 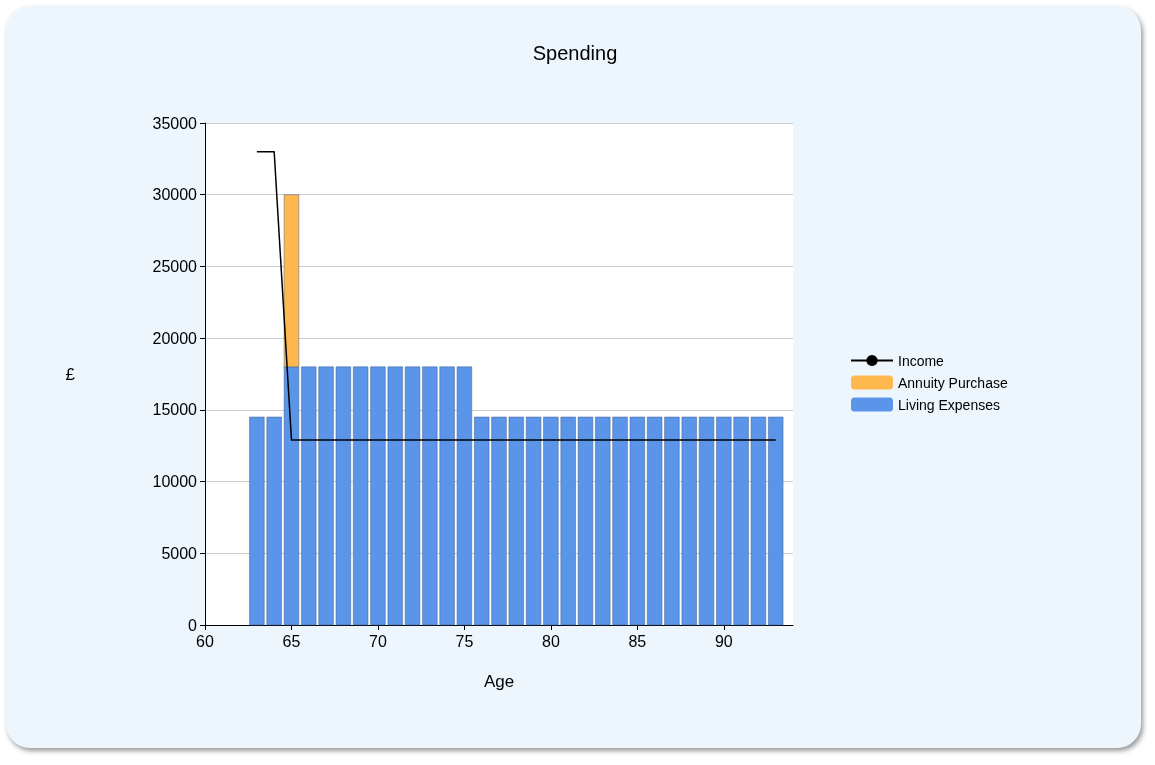 I want to click on y-tick-label: 5000, so click(x=179, y=553).